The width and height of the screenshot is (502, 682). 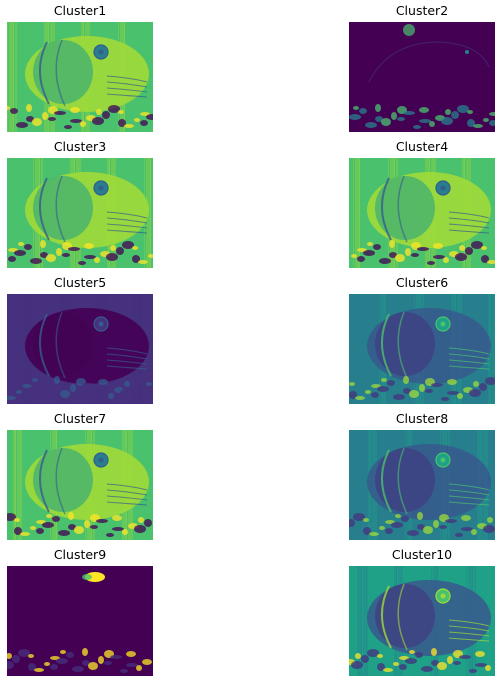 I want to click on panel-title: Cluster1, so click(x=80, y=10).